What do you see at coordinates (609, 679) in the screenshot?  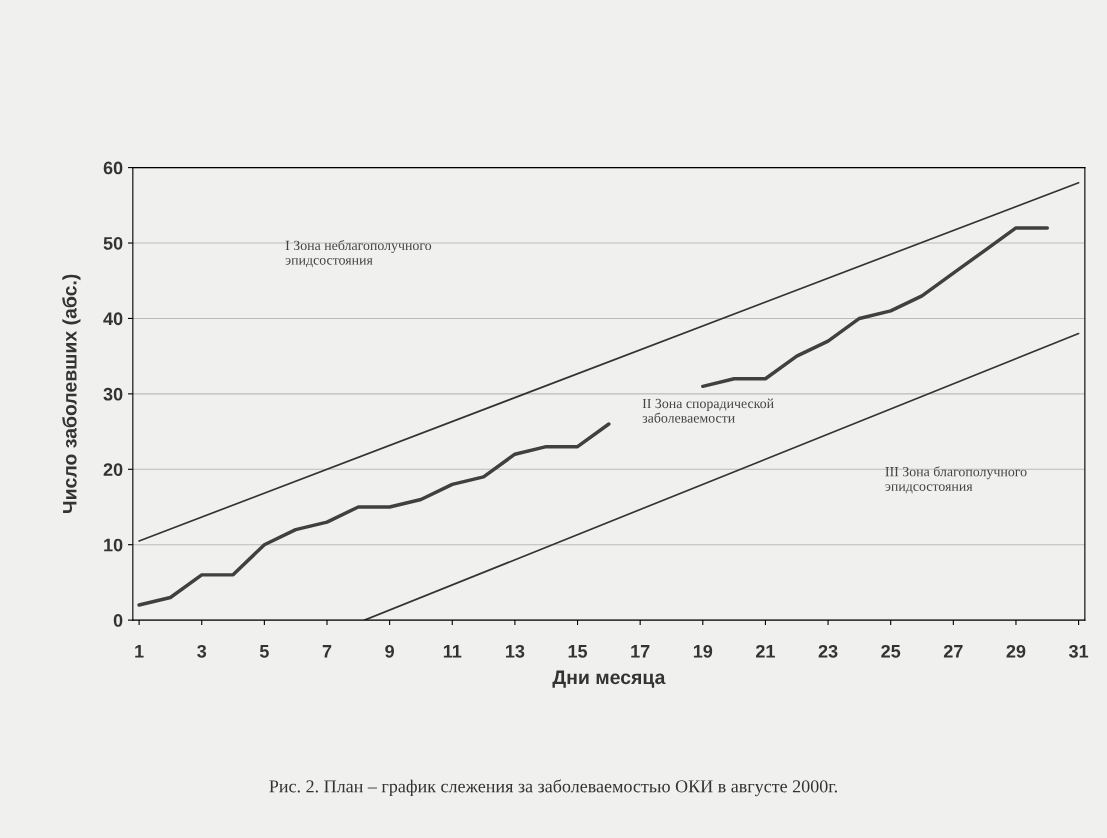 I see `x-axis-title: Дни месяца` at bounding box center [609, 679].